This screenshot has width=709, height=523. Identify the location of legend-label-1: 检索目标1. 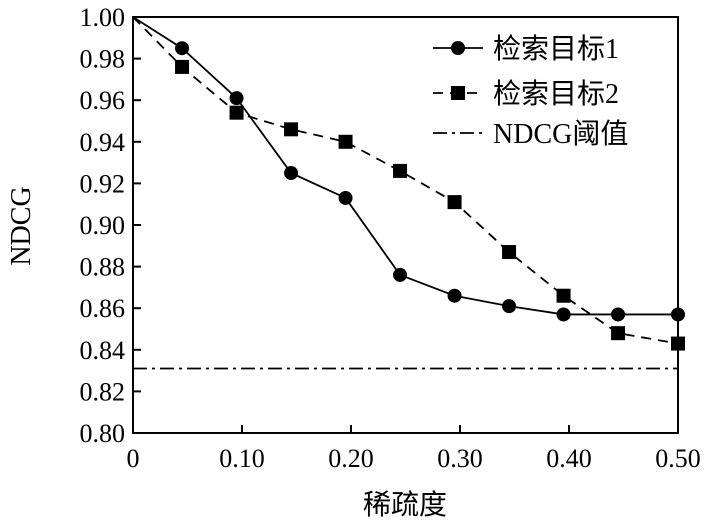
(556, 49).